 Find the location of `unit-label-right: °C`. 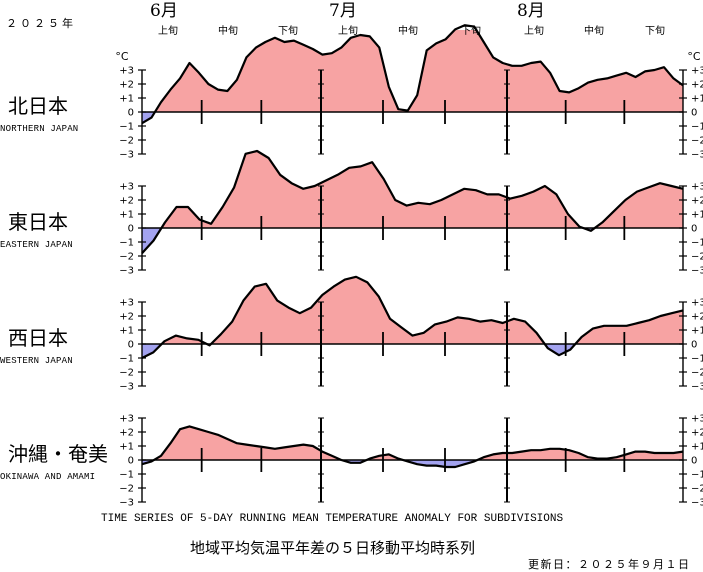

unit-label-right: °C is located at coordinates (694, 56).